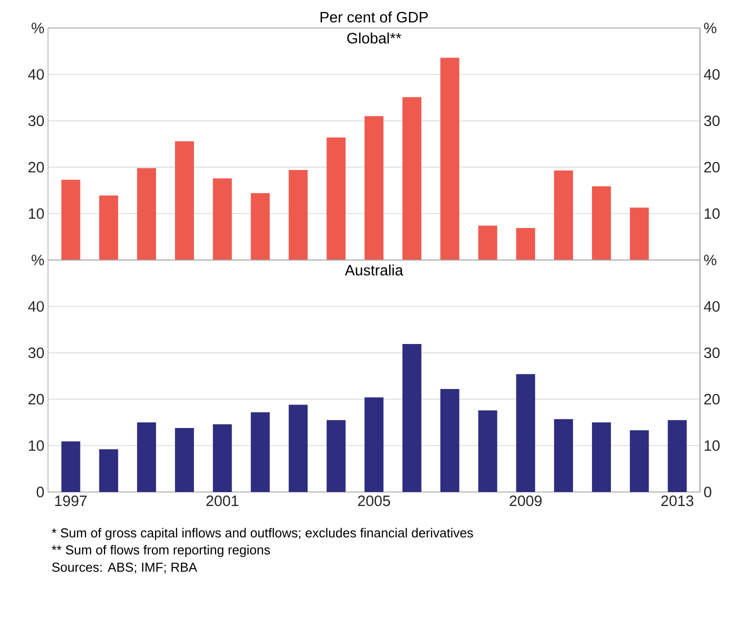  What do you see at coordinates (374, 501) in the screenshot?
I see `x-tick-label: 2005` at bounding box center [374, 501].